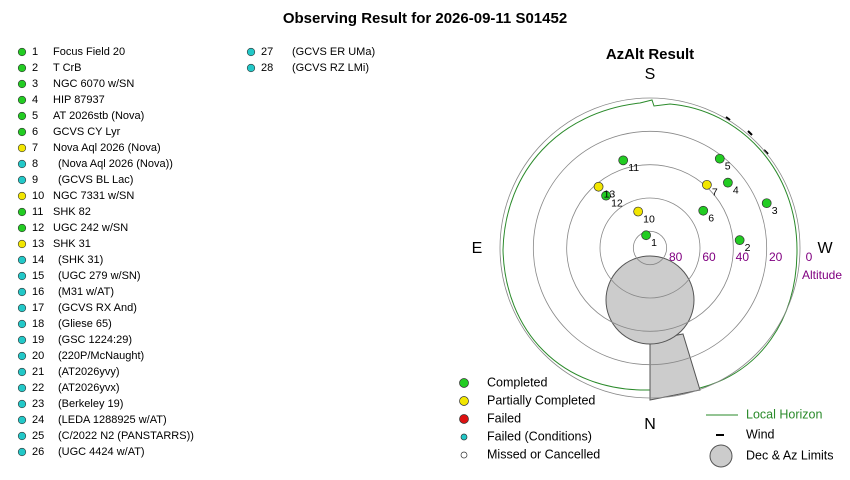 The width and height of the screenshot is (850, 480). Describe the element at coordinates (825, 248) in the screenshot. I see `compass-label: W` at that location.